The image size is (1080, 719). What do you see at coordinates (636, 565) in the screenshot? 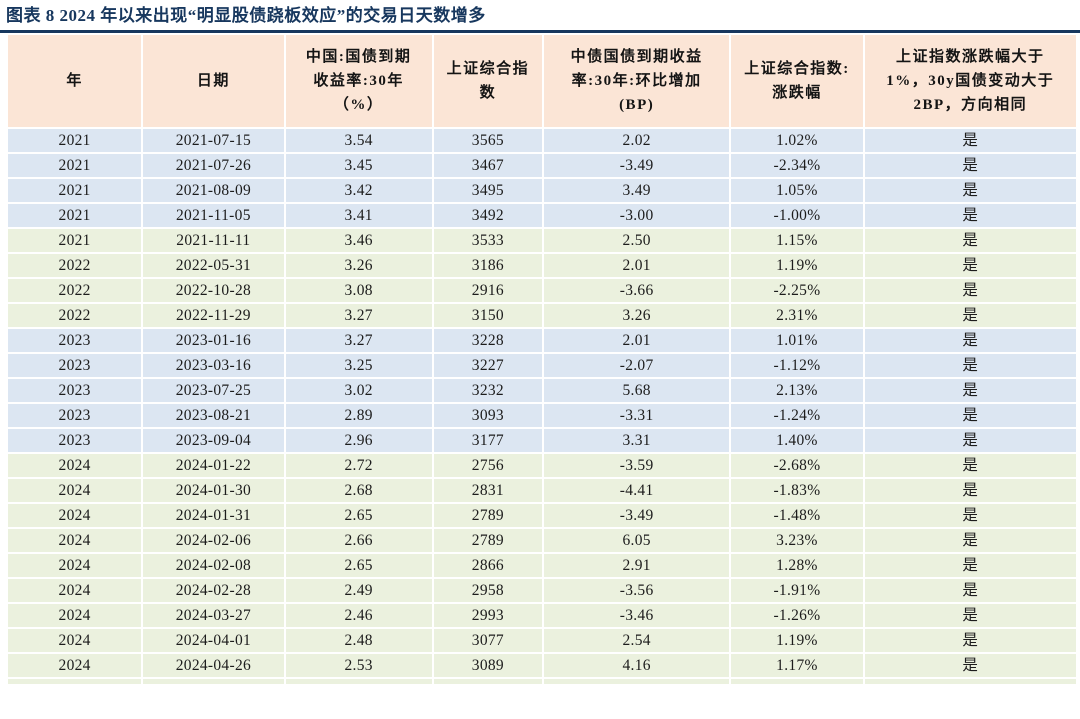
I see `table-cell: 2.91` at bounding box center [636, 565].